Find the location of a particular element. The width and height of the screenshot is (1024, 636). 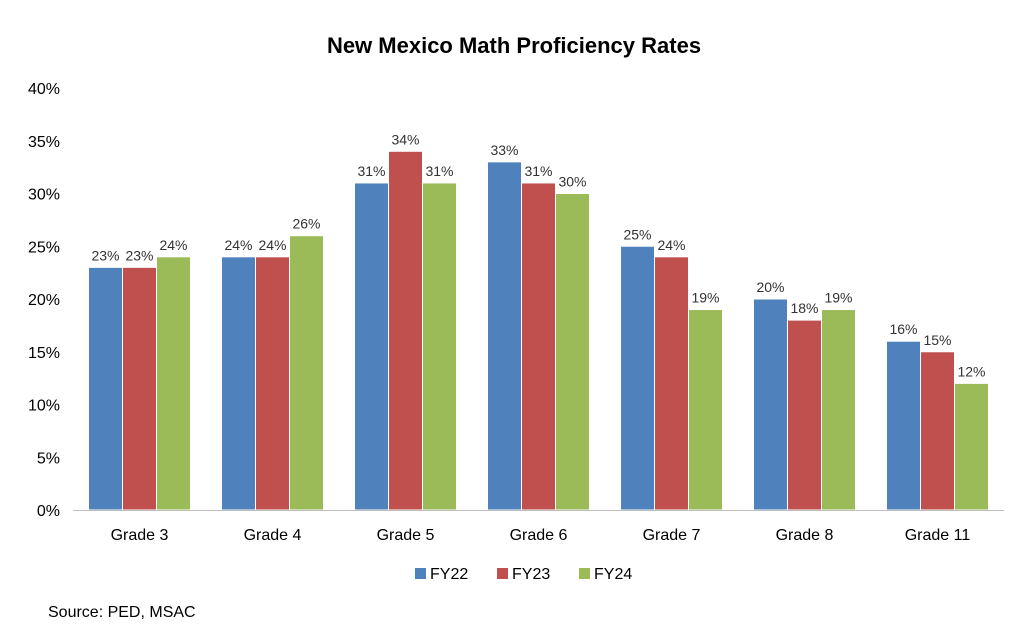

y-tick-label: 25% is located at coordinates (44, 247).